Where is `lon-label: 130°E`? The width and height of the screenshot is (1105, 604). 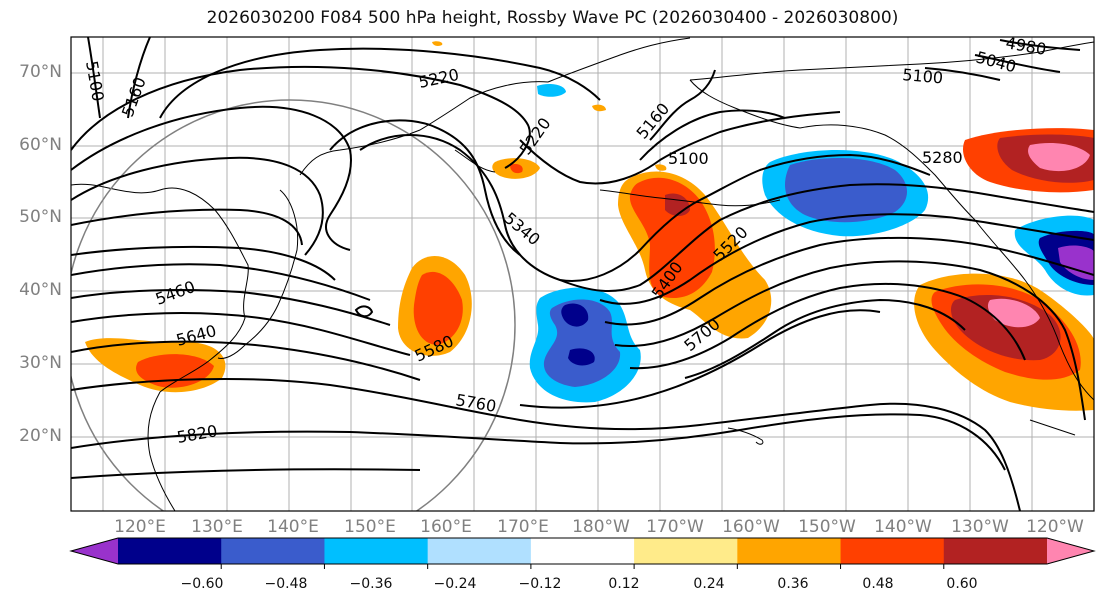 lon-label: 130°E is located at coordinates (217, 527).